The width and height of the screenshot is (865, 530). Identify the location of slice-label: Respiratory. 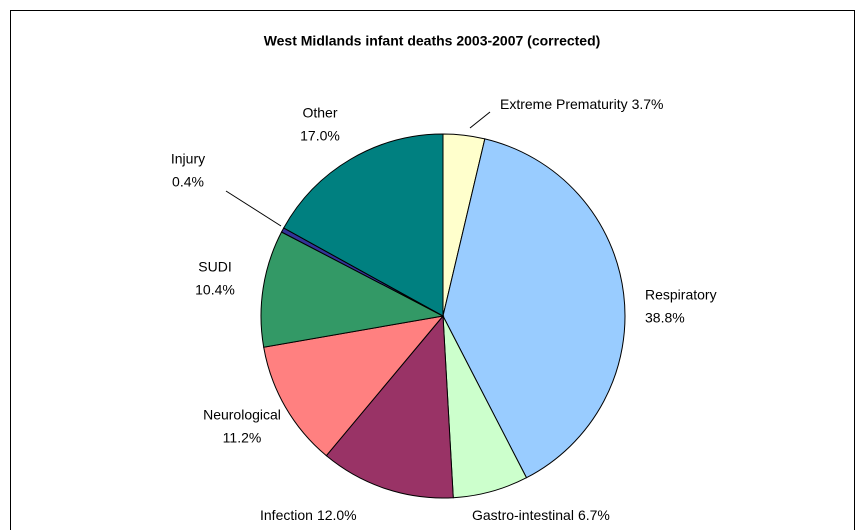
(681, 295).